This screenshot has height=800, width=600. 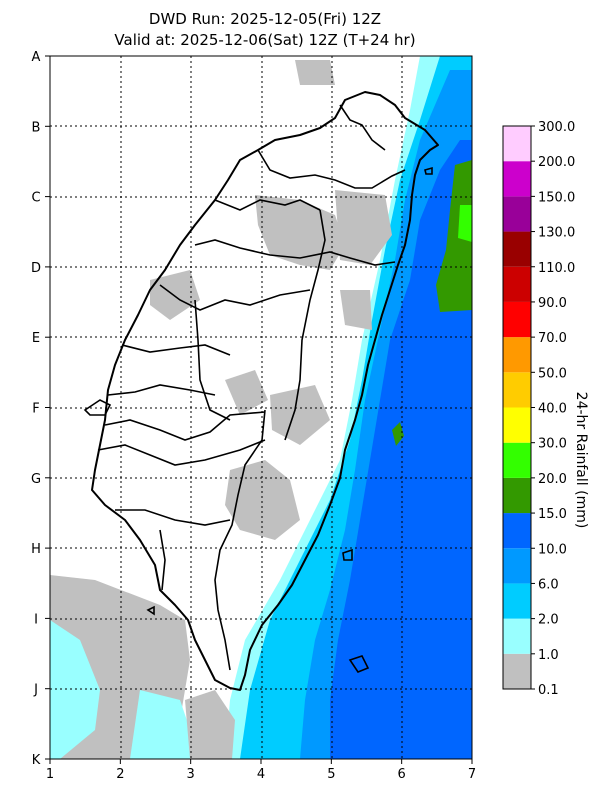 What do you see at coordinates (347, 554) in the screenshot?
I see `island-green` at bounding box center [347, 554].